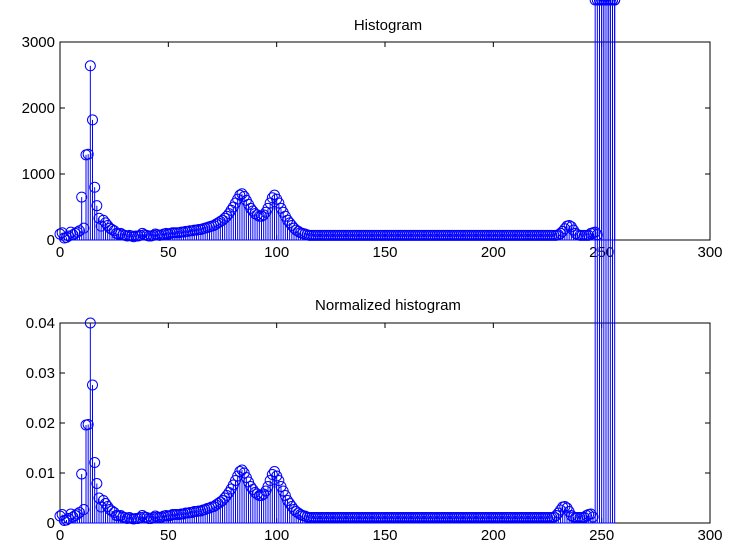  What do you see at coordinates (601, 535) in the screenshot?
I see `normalized-histogram-xtick-label: 250` at bounding box center [601, 535].